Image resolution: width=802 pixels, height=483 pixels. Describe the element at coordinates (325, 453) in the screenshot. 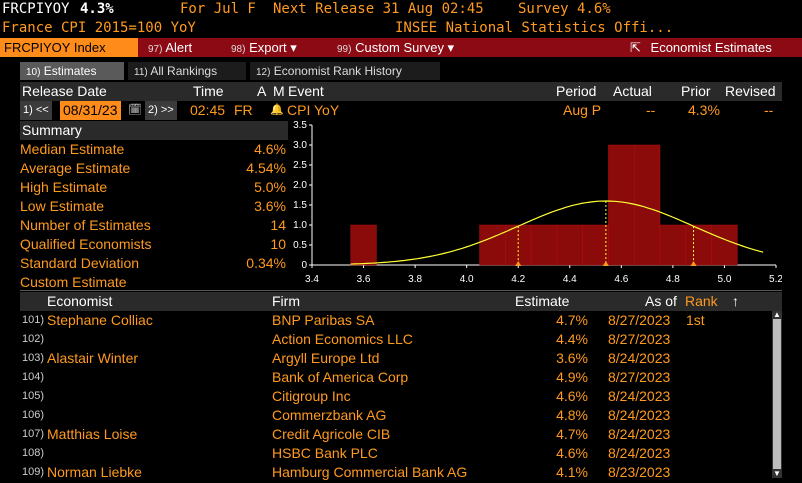

I see `firm-name: HSBC Bank PLC` at that location.